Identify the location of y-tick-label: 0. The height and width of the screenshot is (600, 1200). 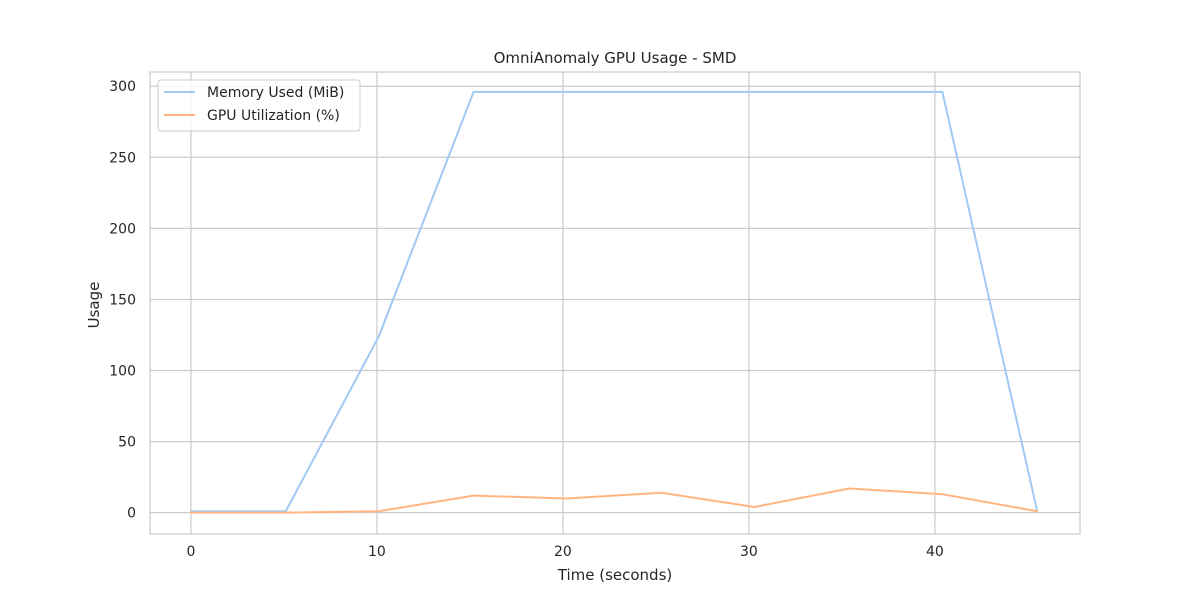
(131, 514).